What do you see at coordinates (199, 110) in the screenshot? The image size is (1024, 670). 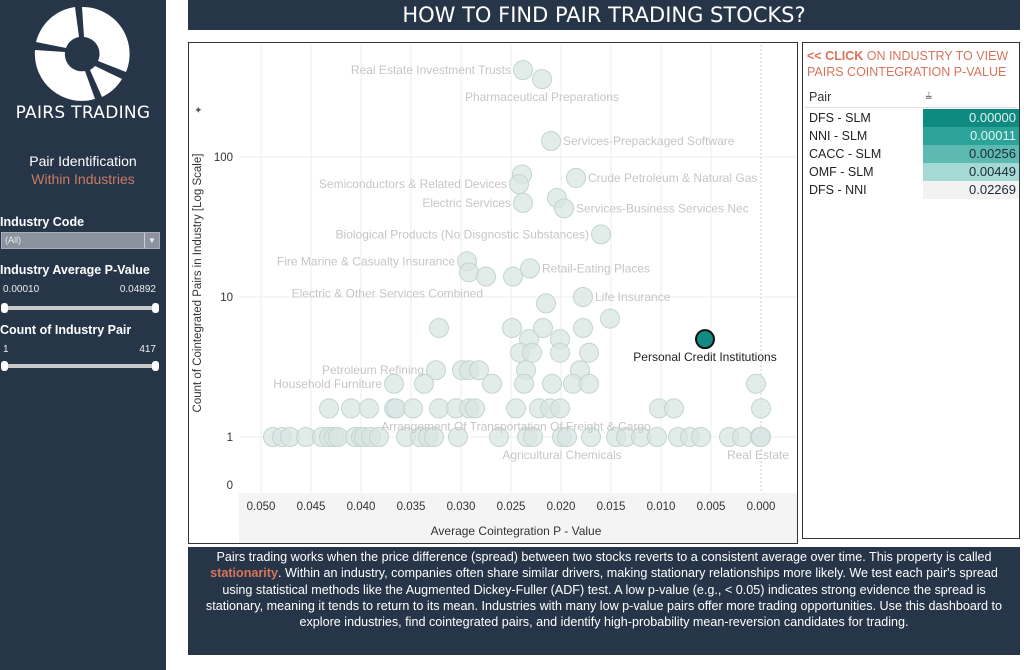 I see `pin-icon: ✦` at bounding box center [199, 110].